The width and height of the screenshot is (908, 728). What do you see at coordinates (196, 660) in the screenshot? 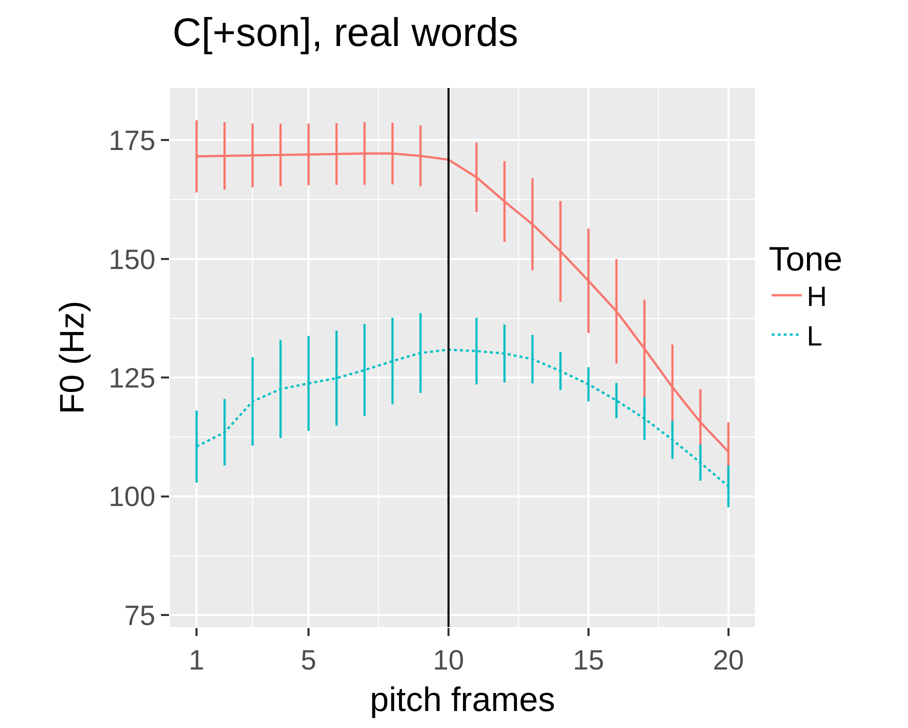
I see `x-tick-label: 1` at bounding box center [196, 660].